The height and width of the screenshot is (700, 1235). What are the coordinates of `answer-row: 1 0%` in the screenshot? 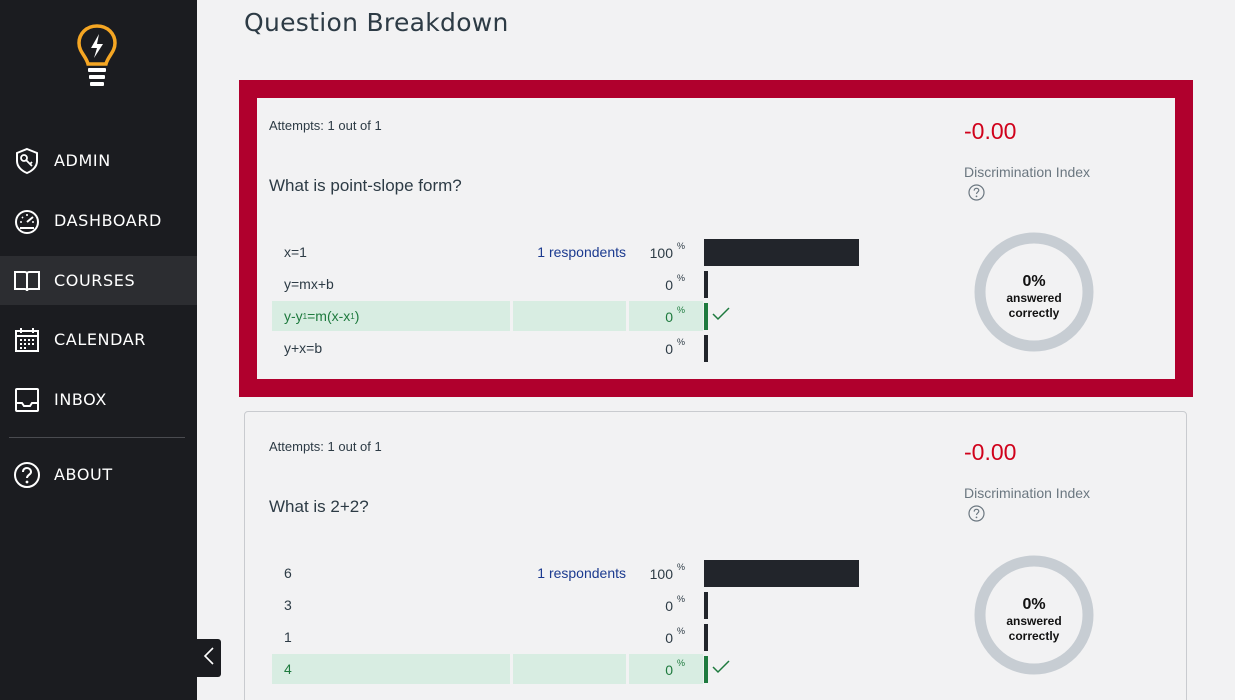 It's located at (572, 637).